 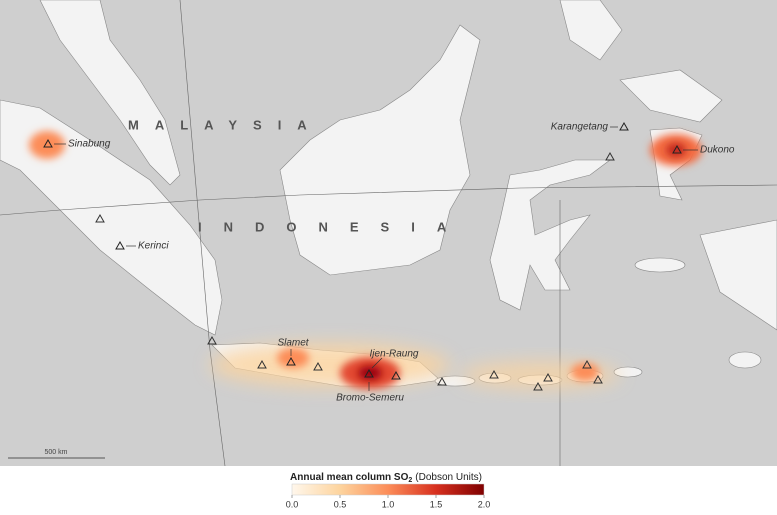 I want to click on legend-title: Annual mean column SO2 (Dobson Units), so click(x=386, y=478).